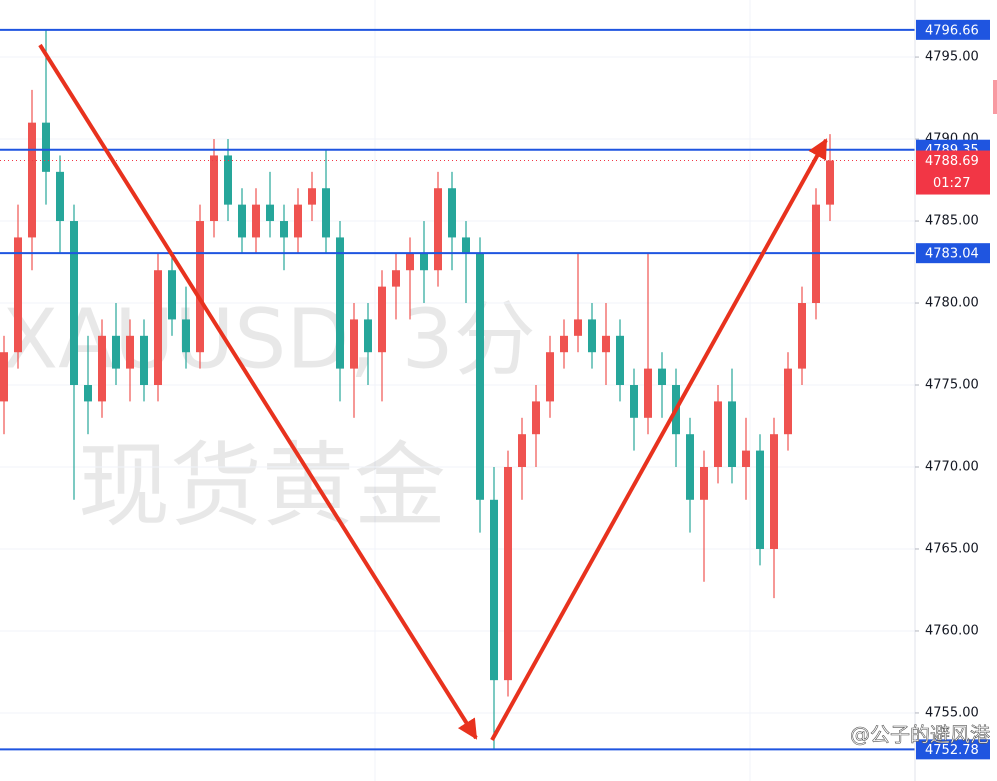 Image resolution: width=997 pixels, height=781 pixels. Describe the element at coordinates (952, 548) in the screenshot. I see `y-tick-label: 4765.00` at that location.